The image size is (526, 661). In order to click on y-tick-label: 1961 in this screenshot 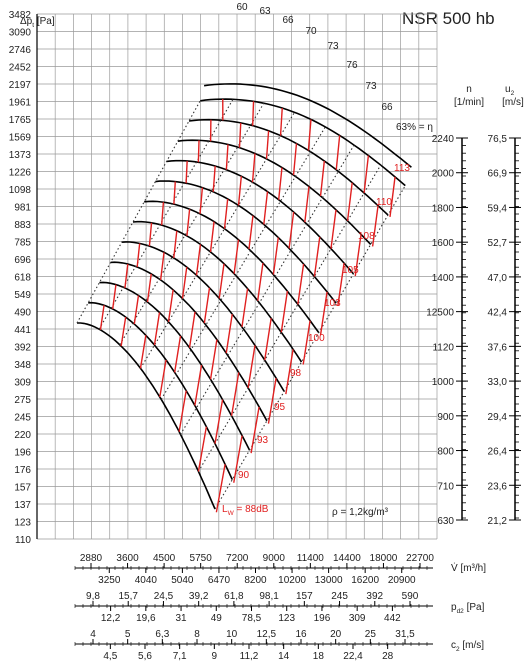, I will do `click(20, 103)`.